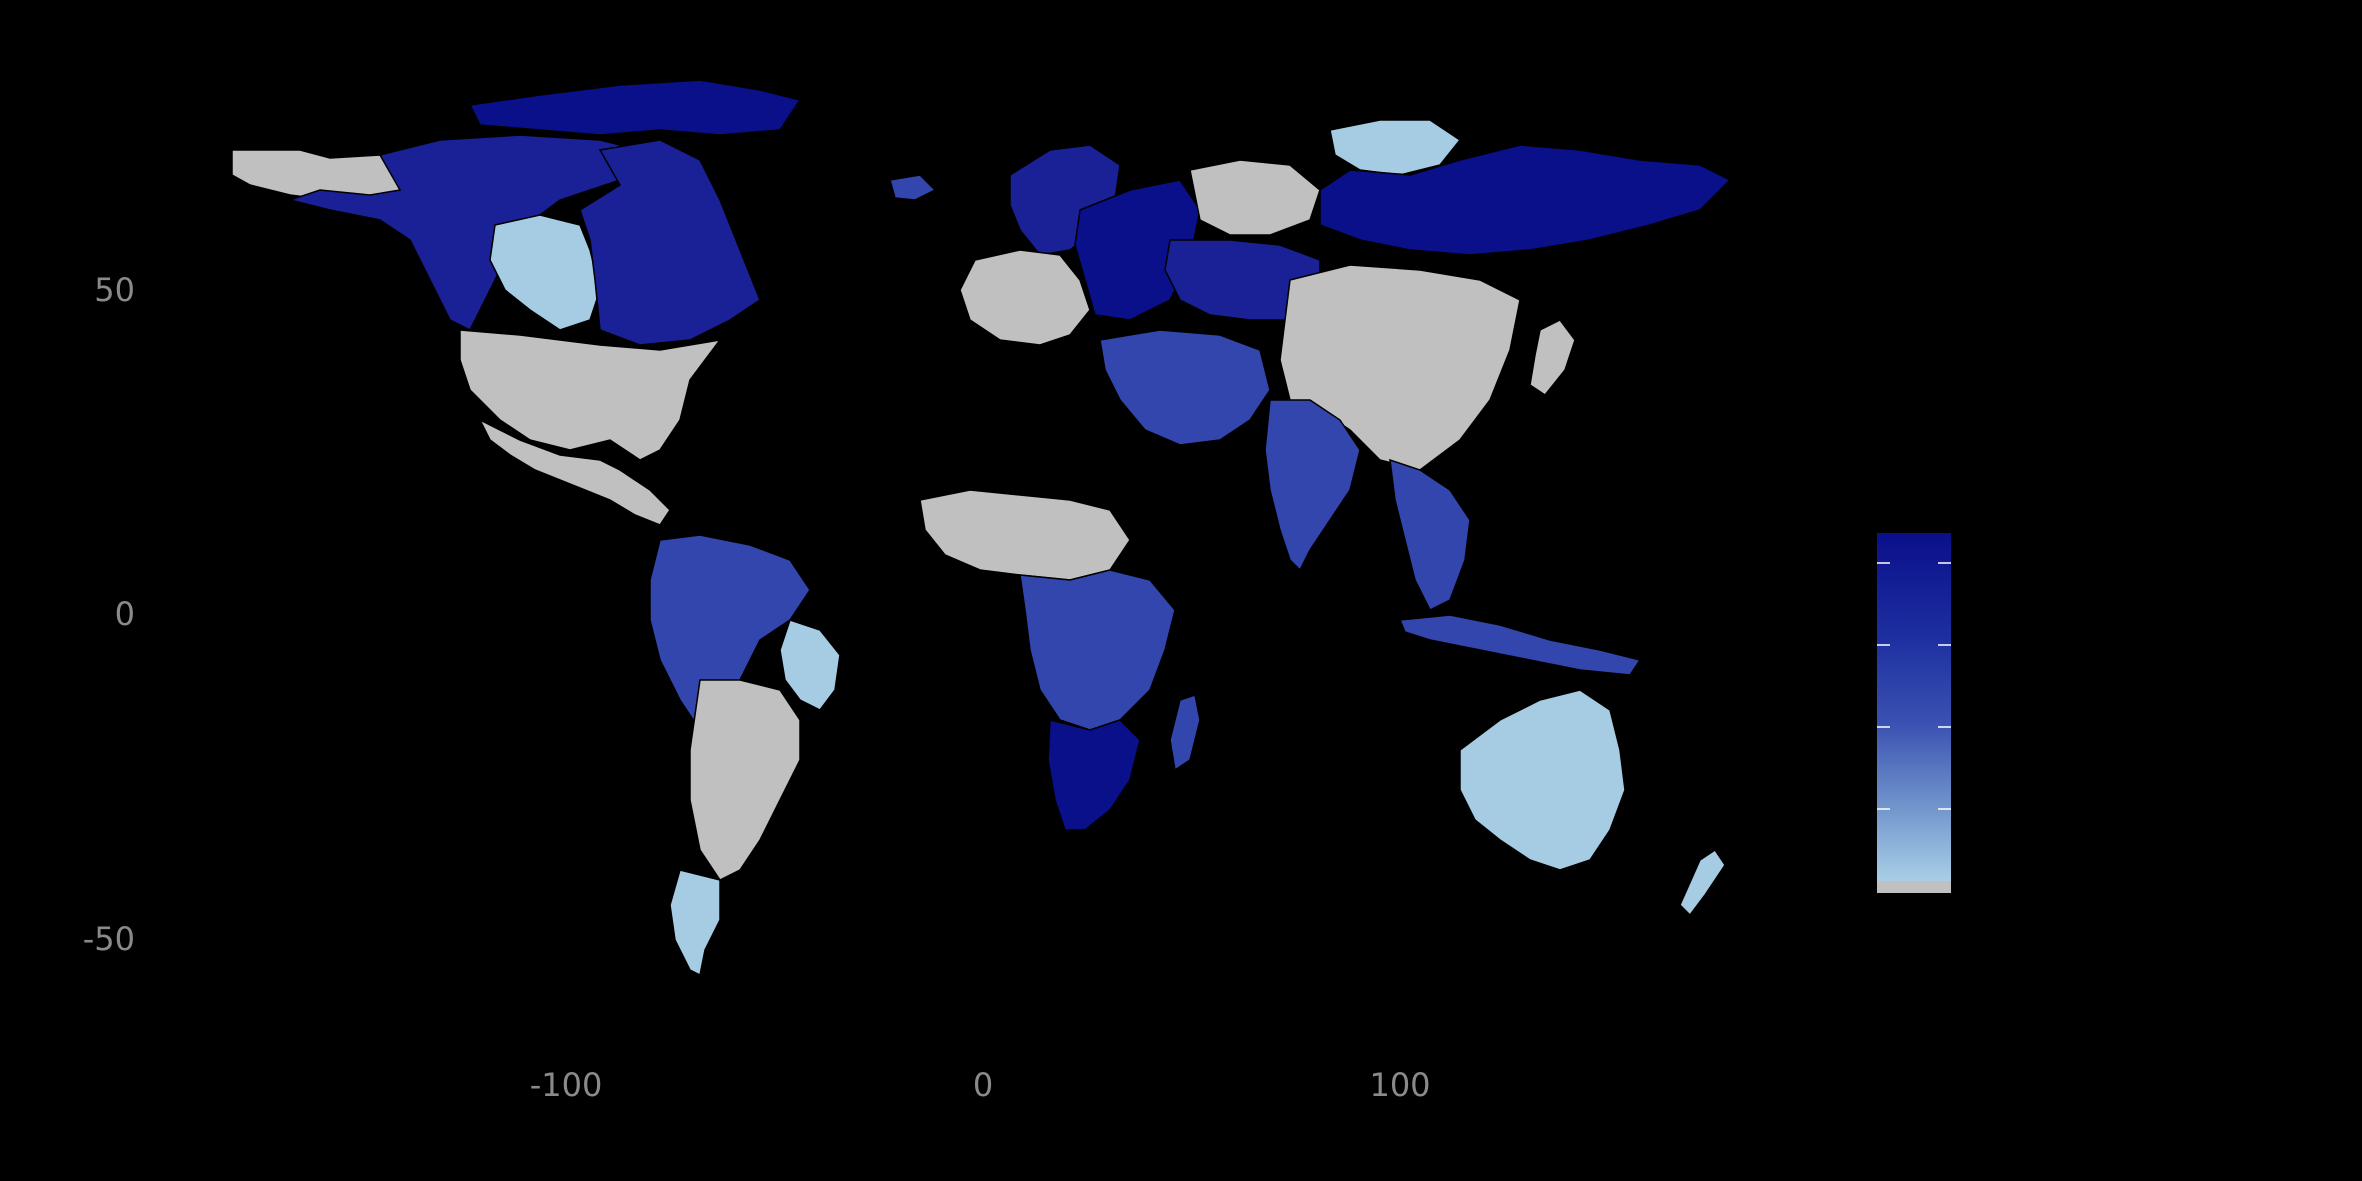 This screenshot has width=2362, height=1181. What do you see at coordinates (1137, 250) in the screenshot?
I see `region-eastern-europe` at bounding box center [1137, 250].